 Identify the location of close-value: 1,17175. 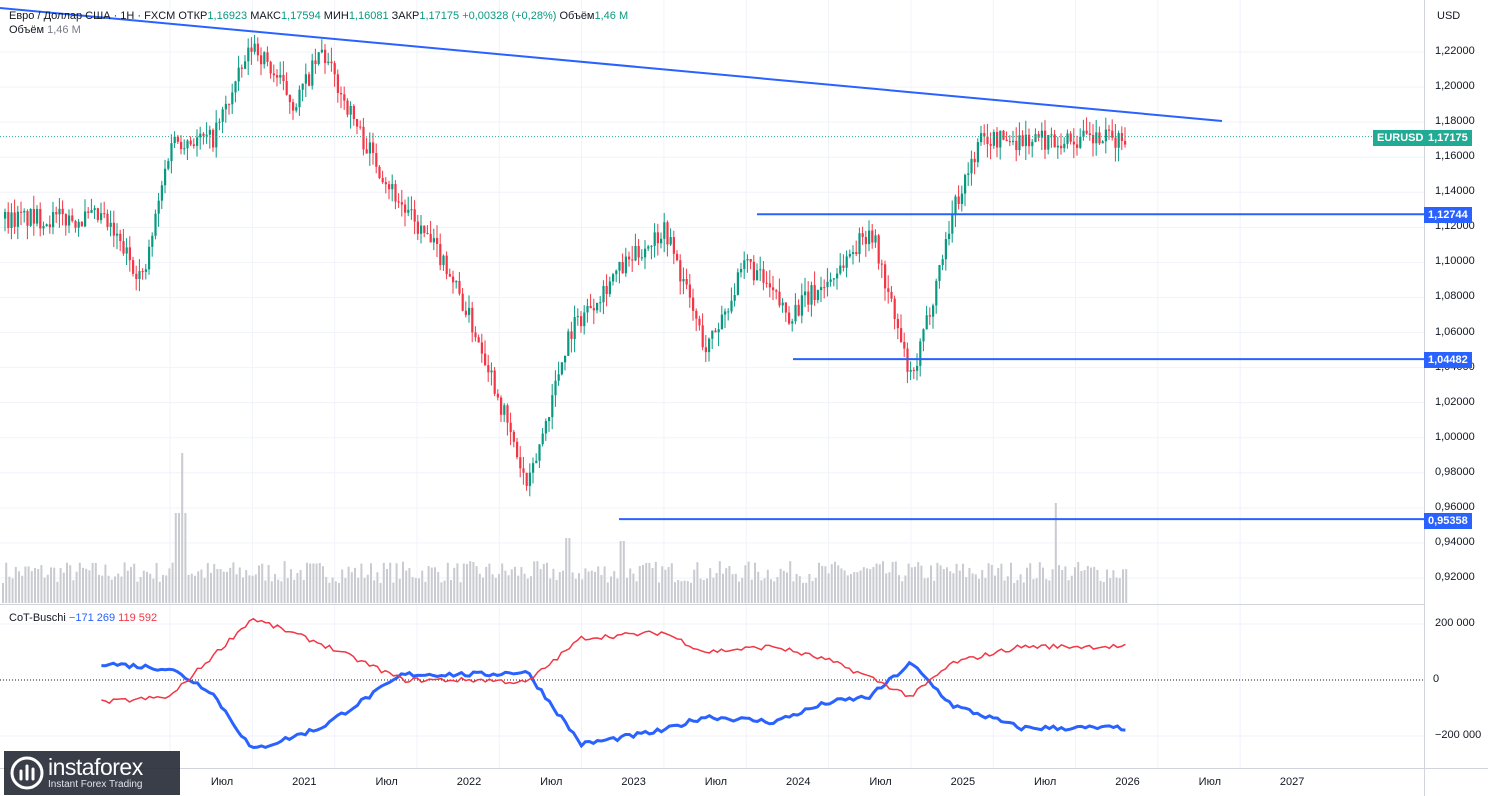
(439, 16).